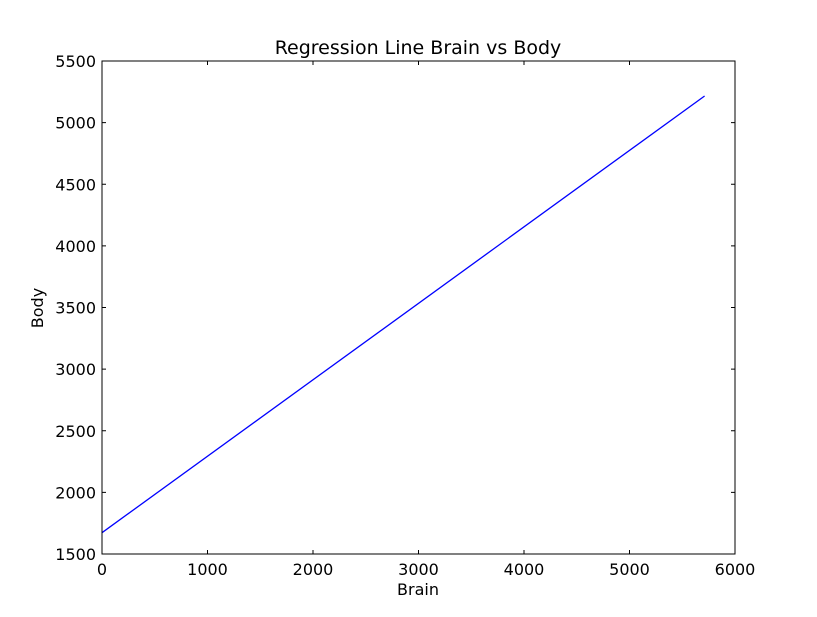 The height and width of the screenshot is (617, 817). Describe the element at coordinates (524, 569) in the screenshot. I see `x-tick-label: 4000` at that location.